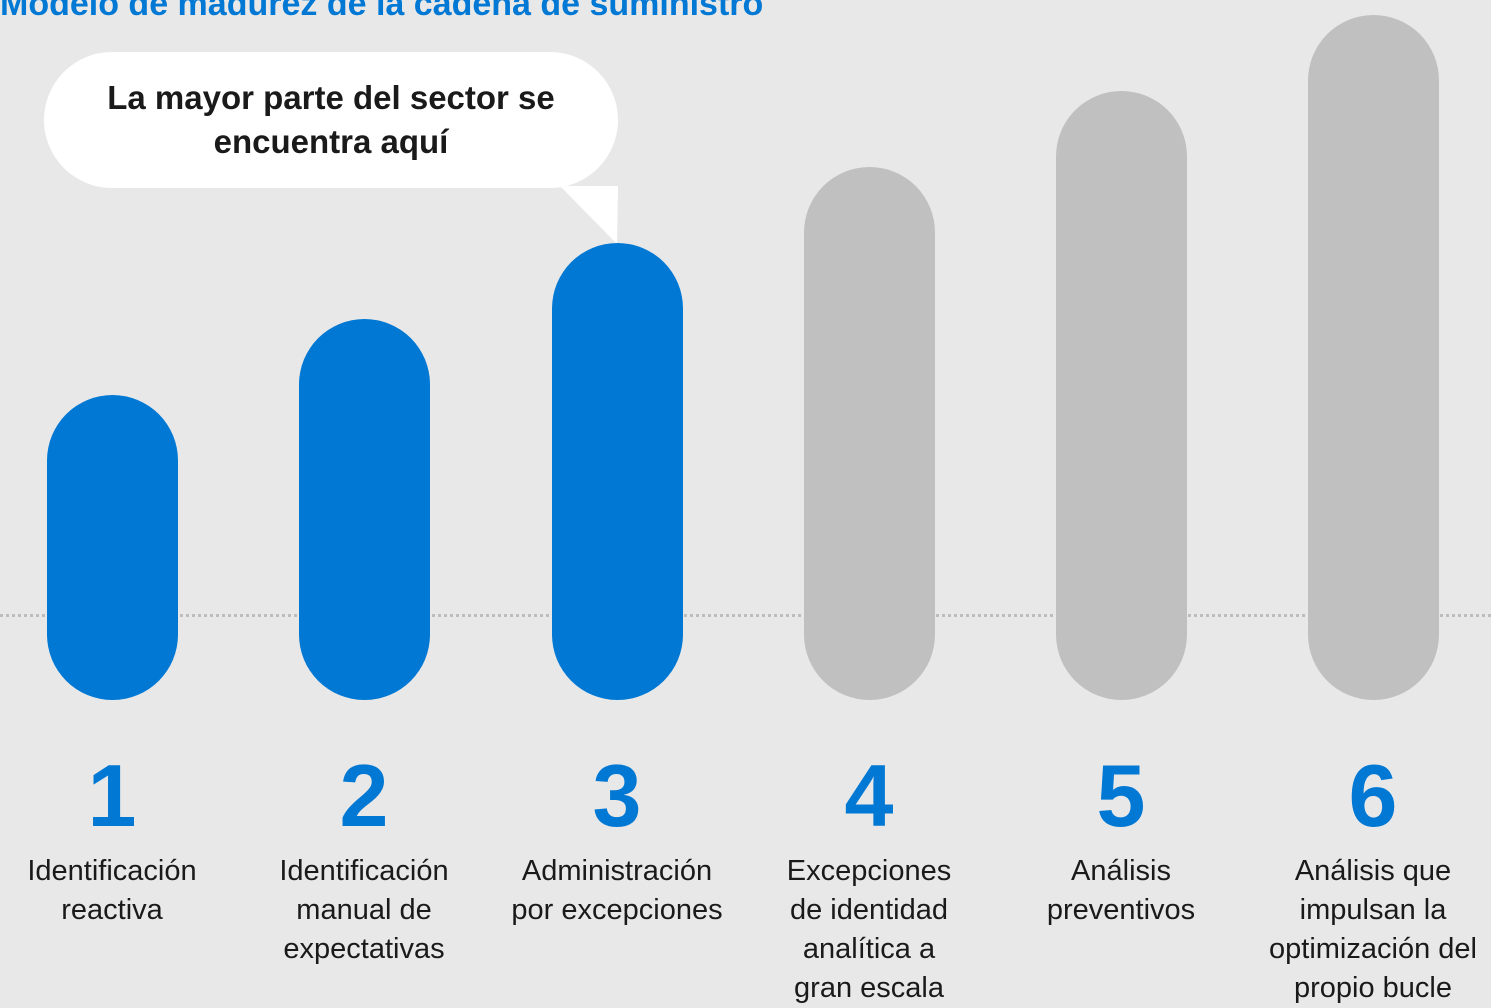 The image size is (1491, 1008). I want to click on baseline-divider, so click(745, 615).